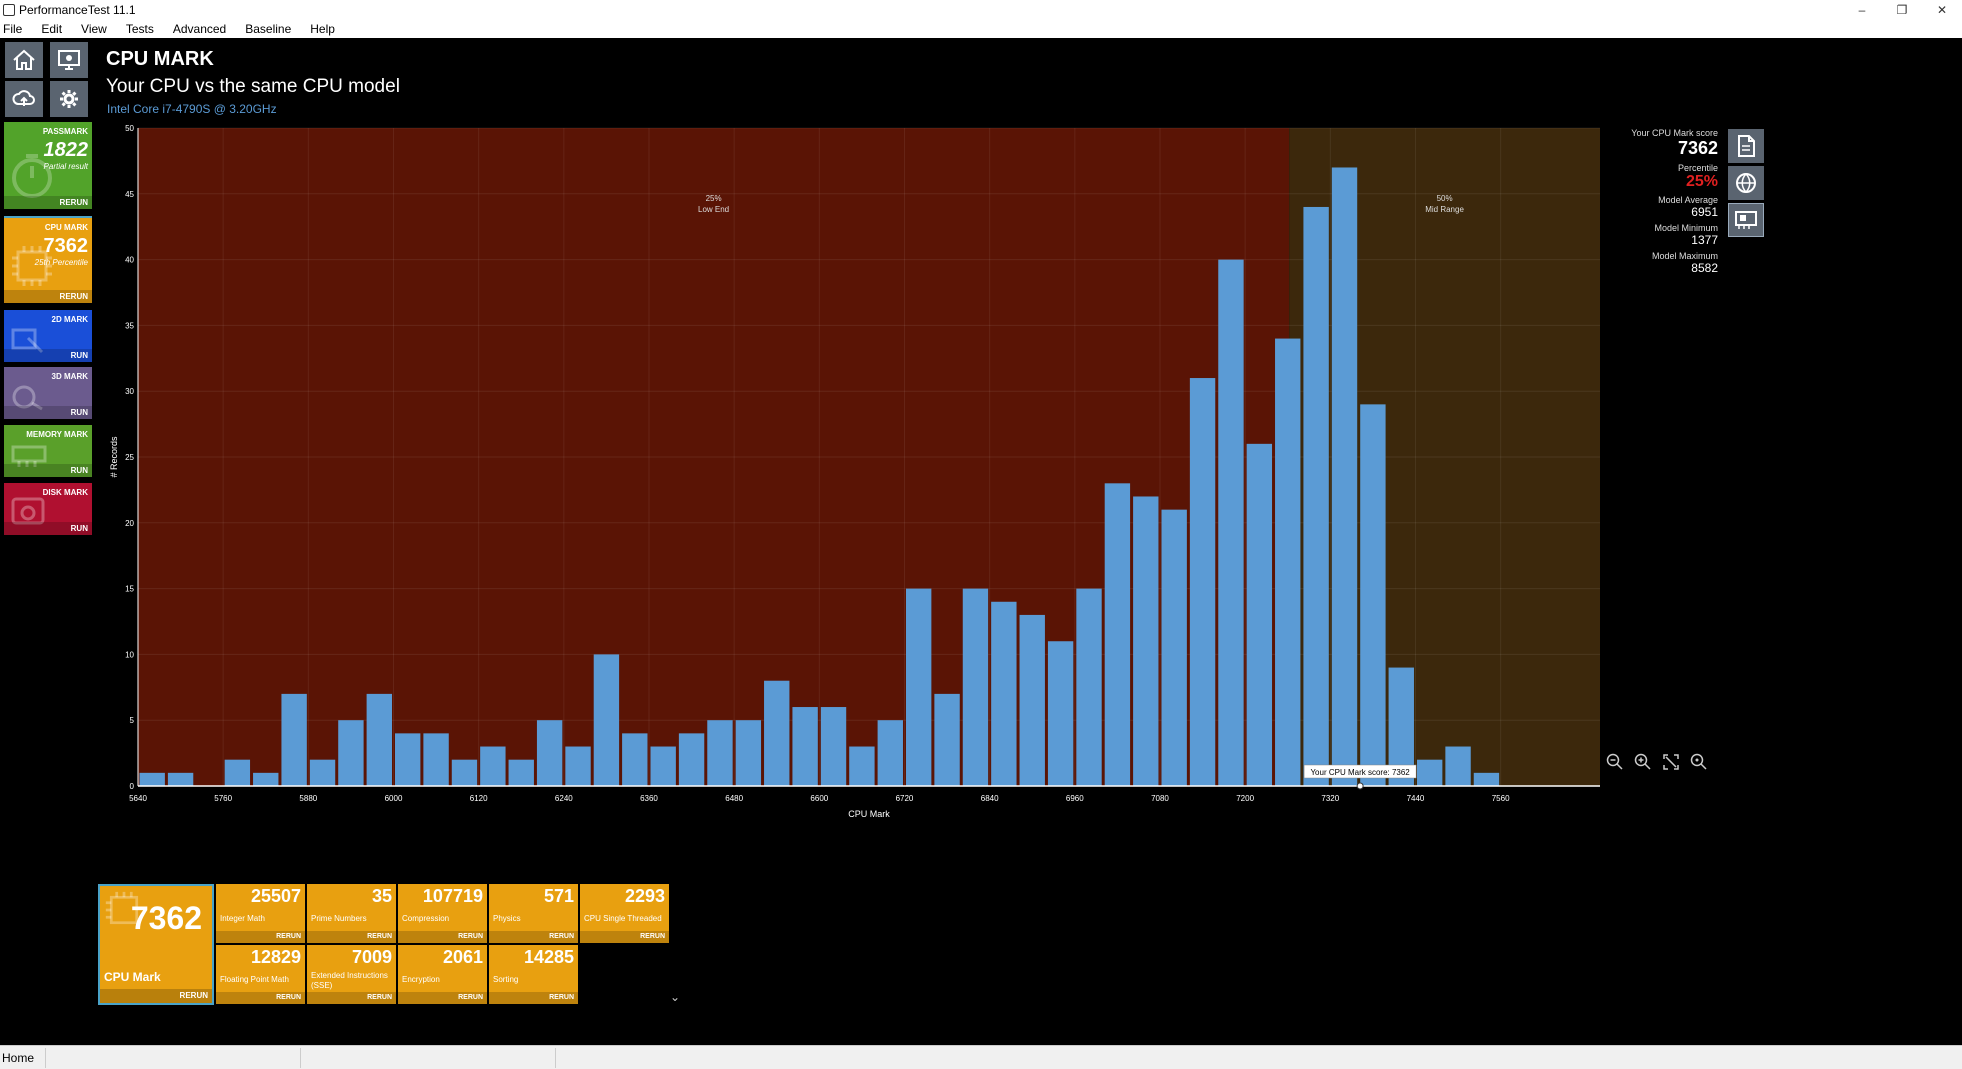 This screenshot has height=1069, width=1962. I want to click on memory-mark-tile: MEMORY MARK RUN, so click(48, 451).